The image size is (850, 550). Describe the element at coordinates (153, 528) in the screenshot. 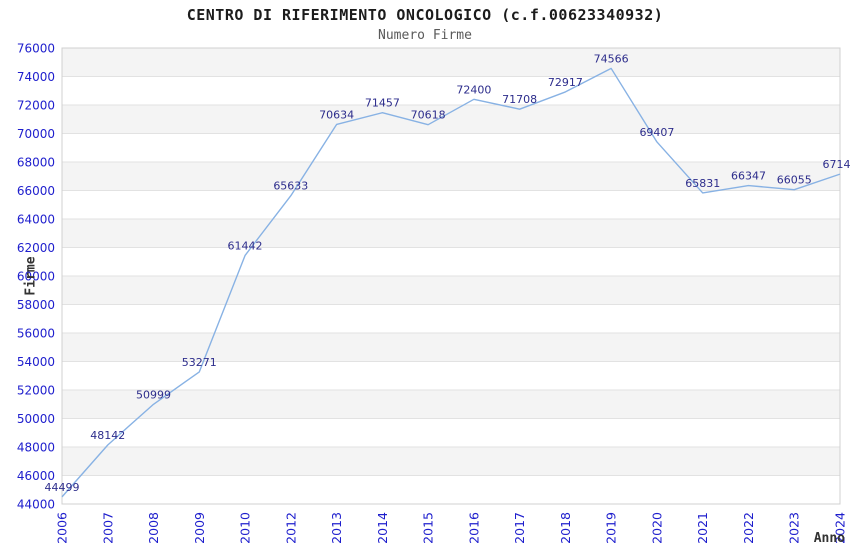

I see `x-tick-label: 2008` at that location.